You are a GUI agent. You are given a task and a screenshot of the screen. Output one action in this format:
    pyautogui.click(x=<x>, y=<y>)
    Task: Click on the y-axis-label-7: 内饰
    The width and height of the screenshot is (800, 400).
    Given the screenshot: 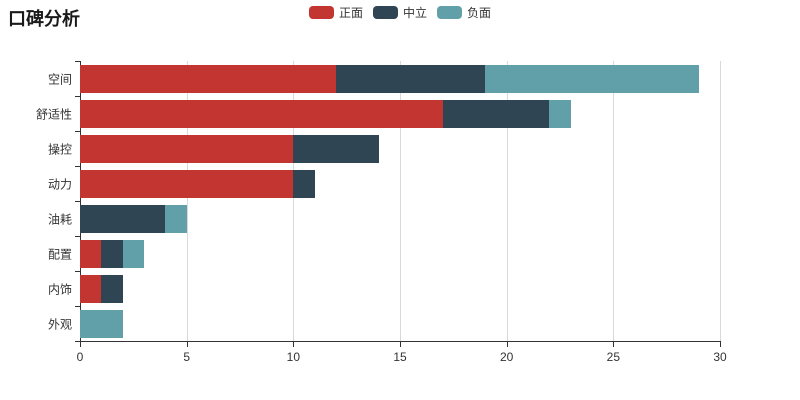 What is the action you would take?
    pyautogui.click(x=59, y=289)
    